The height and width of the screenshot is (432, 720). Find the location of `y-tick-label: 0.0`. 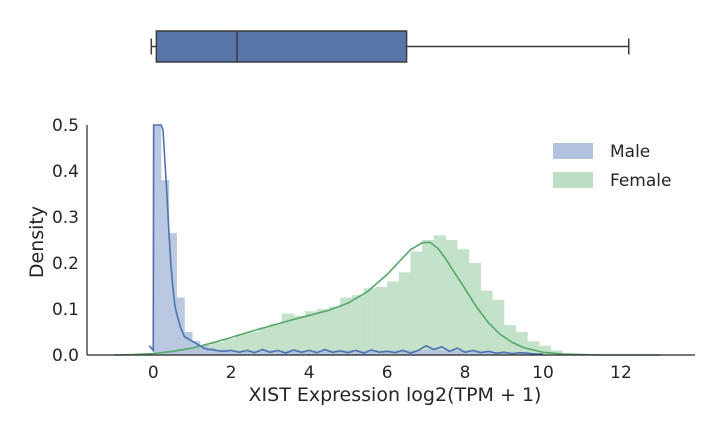

y-tick-label: 0.0 is located at coordinates (65, 356).